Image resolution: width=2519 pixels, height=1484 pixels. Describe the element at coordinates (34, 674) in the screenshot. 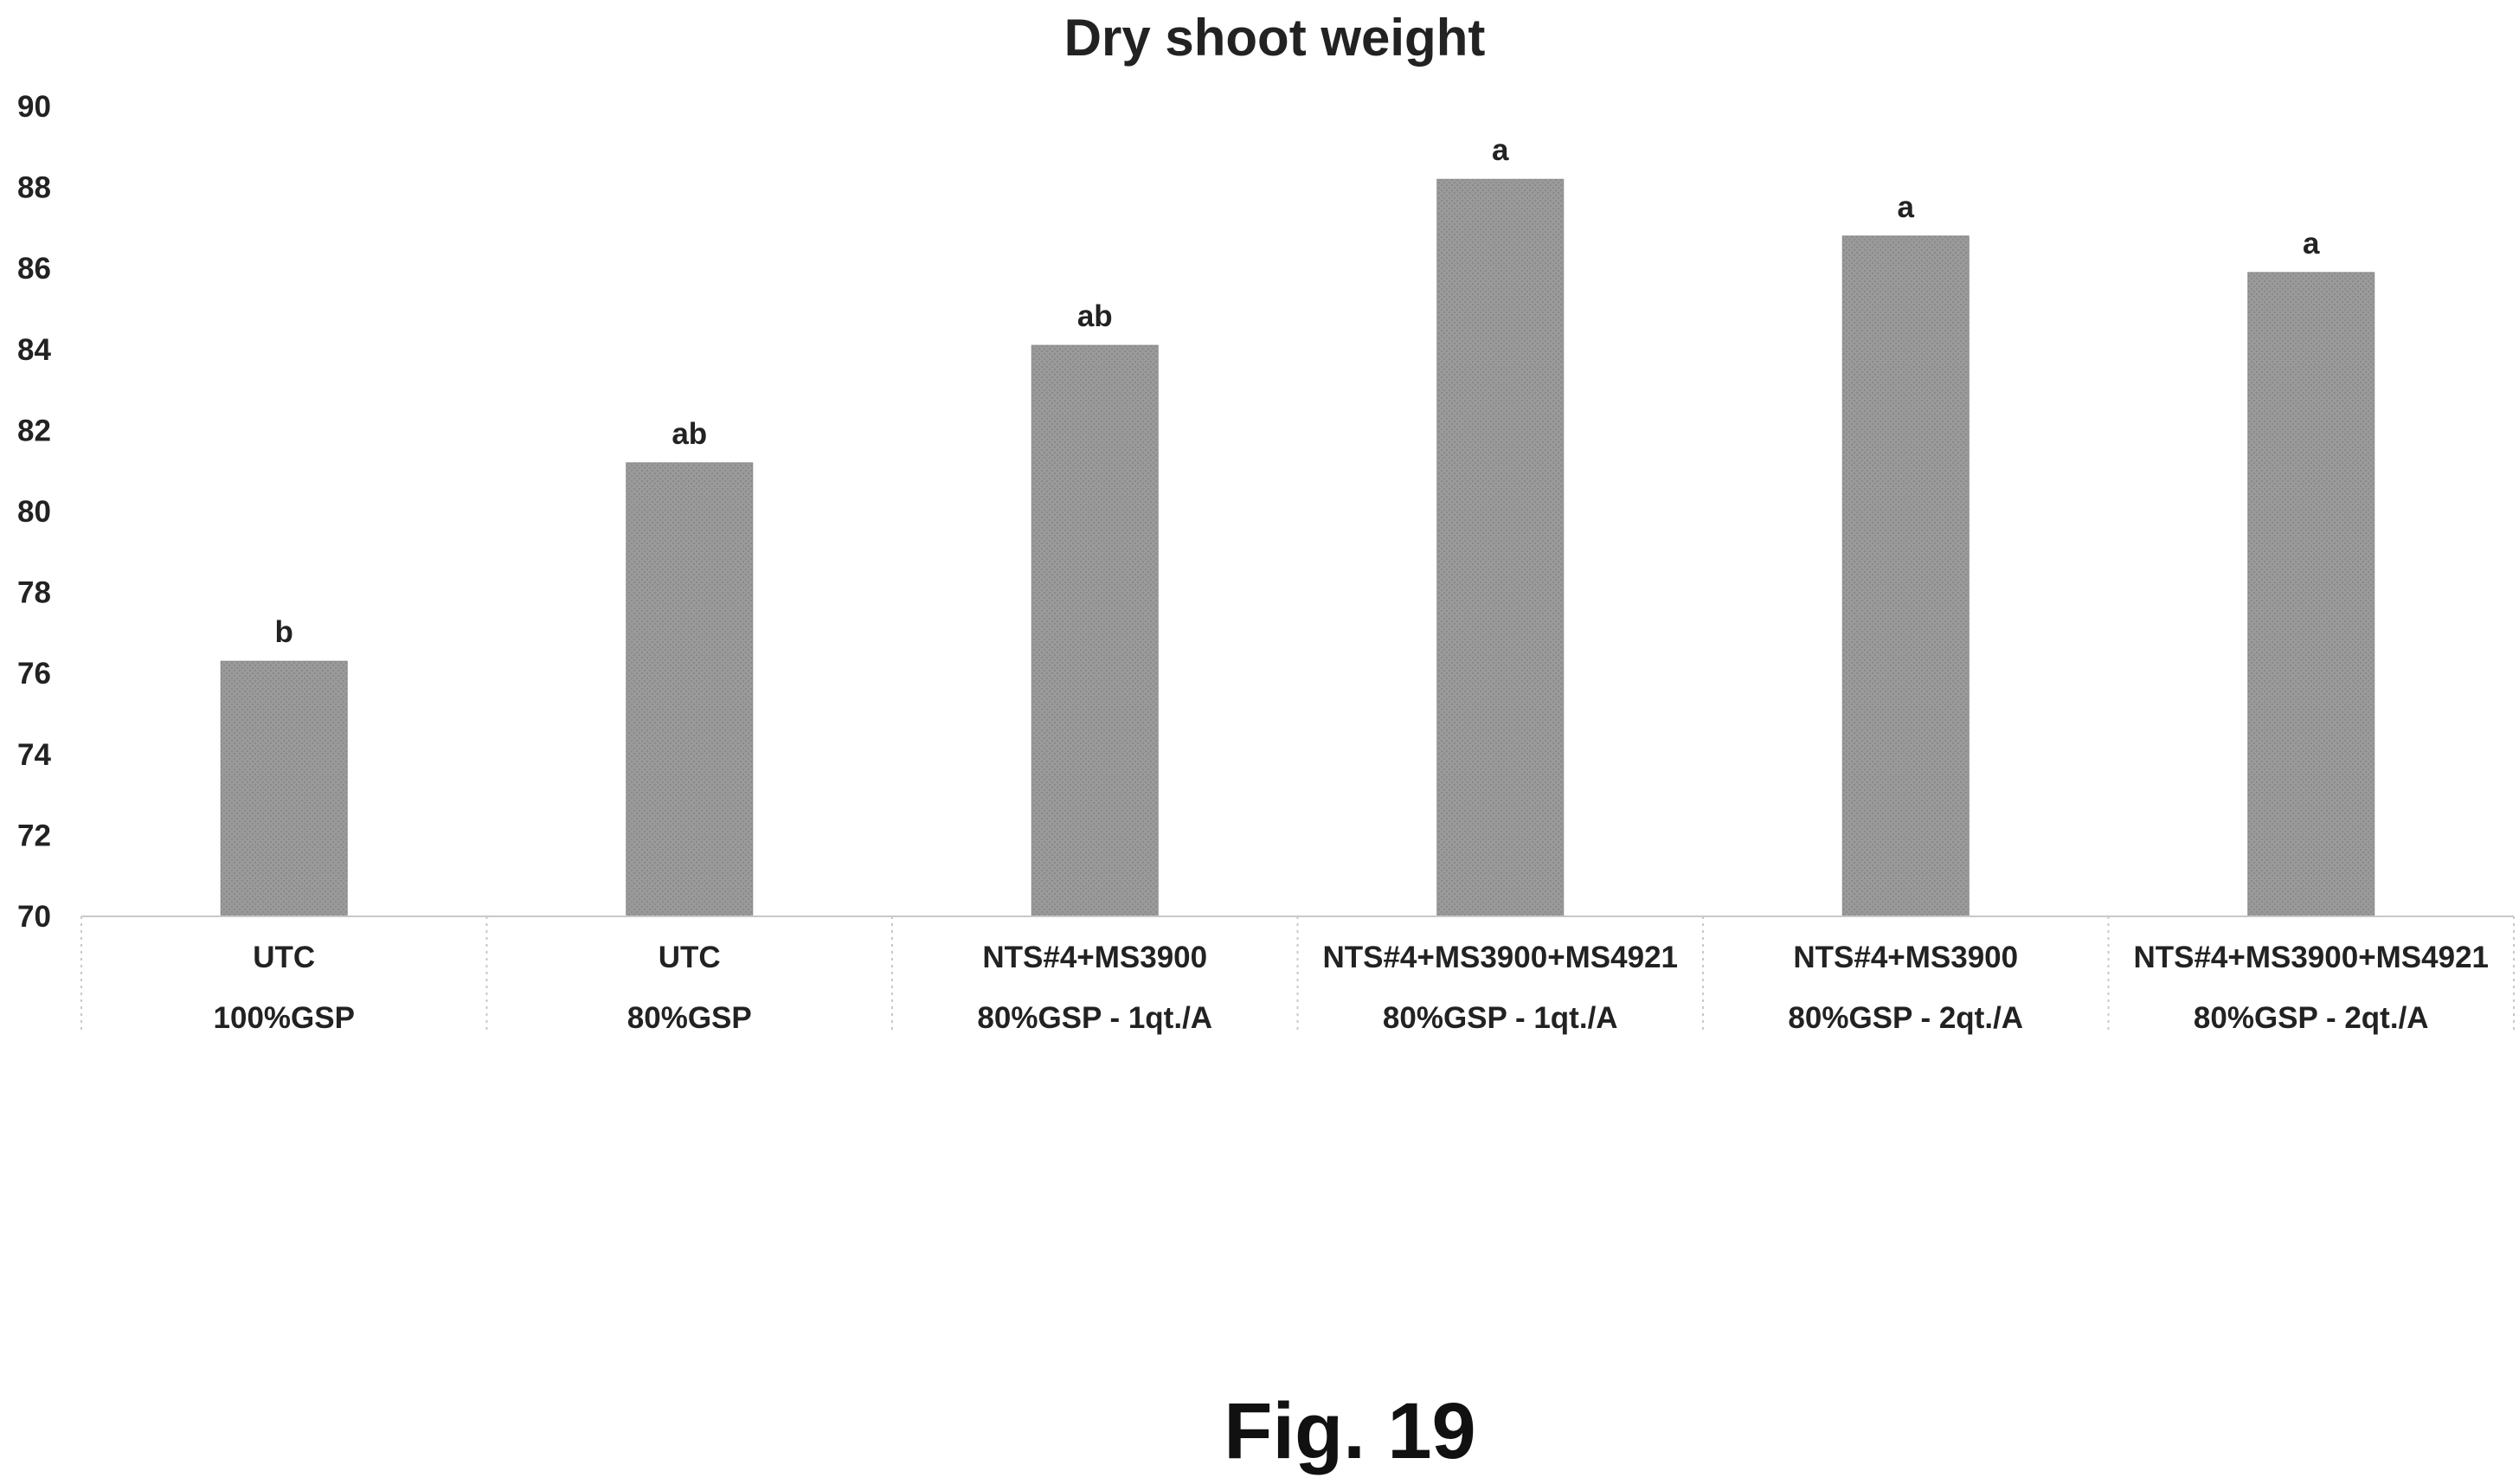

I see `y-tick-label: 76` at that location.